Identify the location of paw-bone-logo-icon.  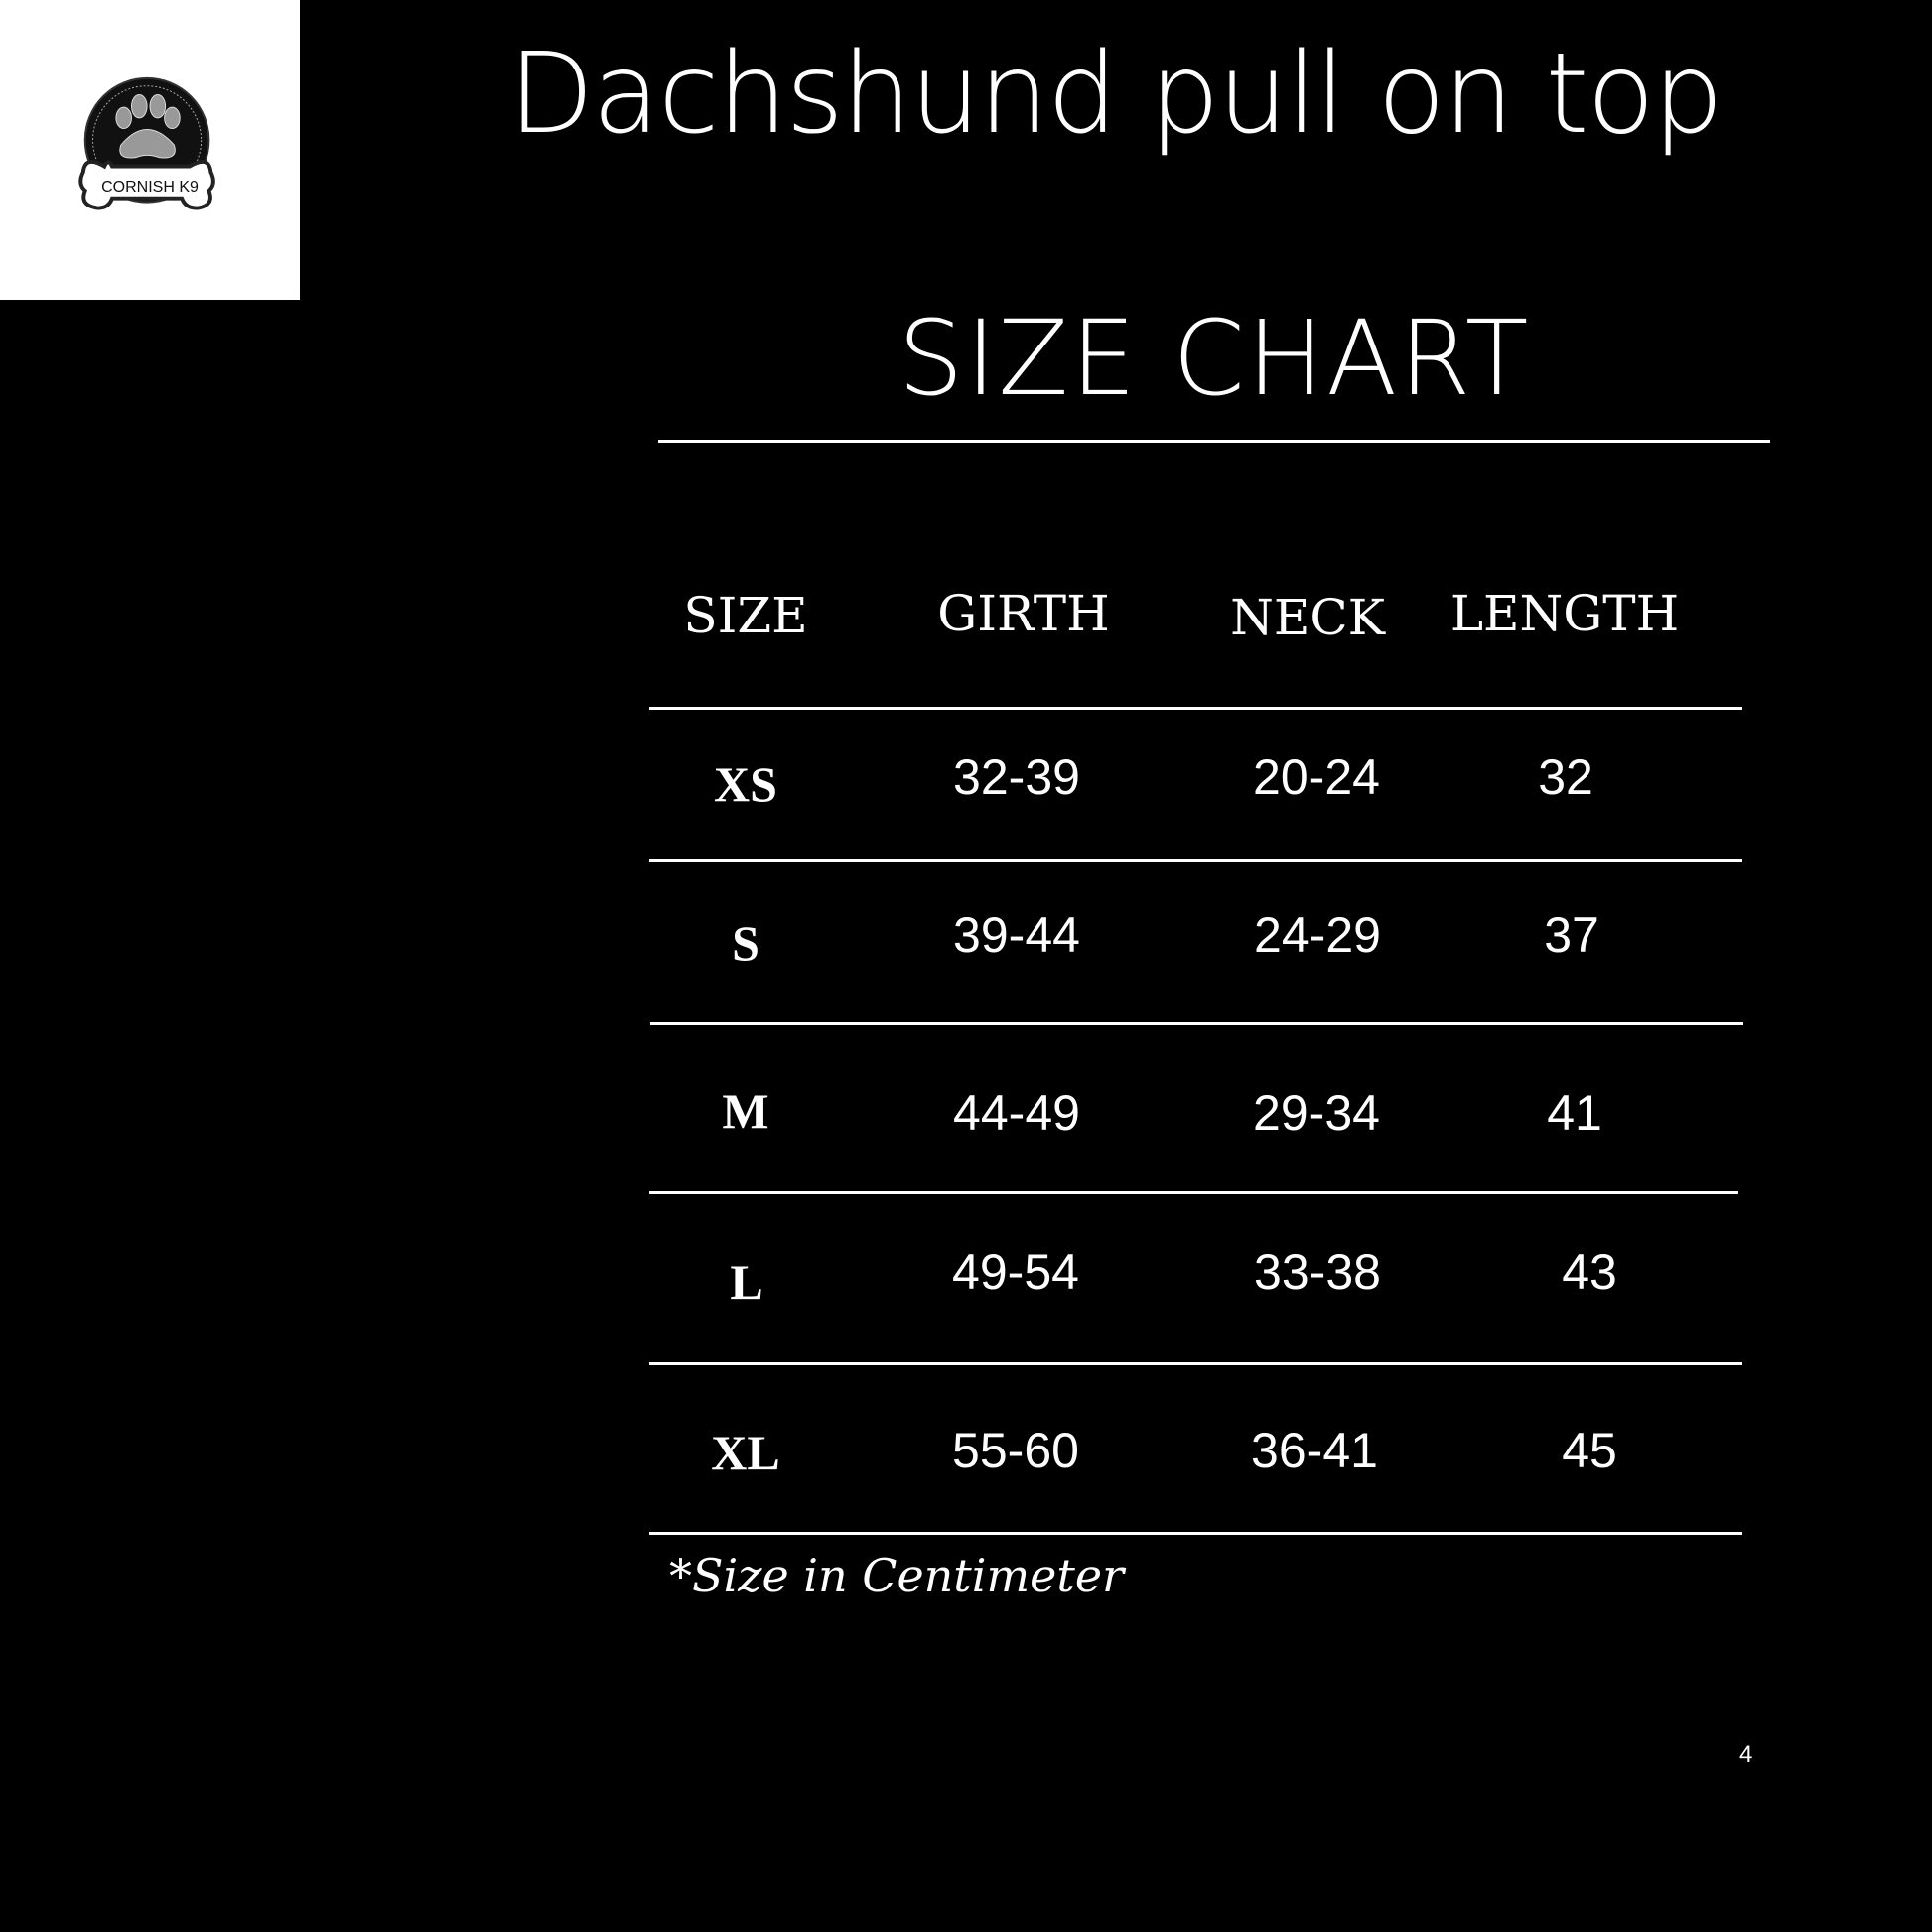
(147, 143).